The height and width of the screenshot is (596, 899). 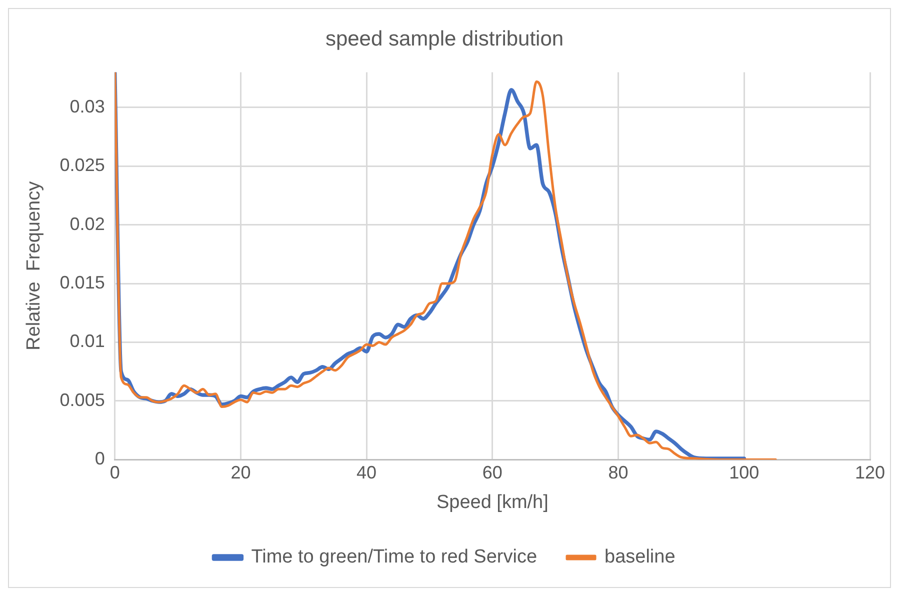 I want to click on legend-label: baseline, so click(x=640, y=557).